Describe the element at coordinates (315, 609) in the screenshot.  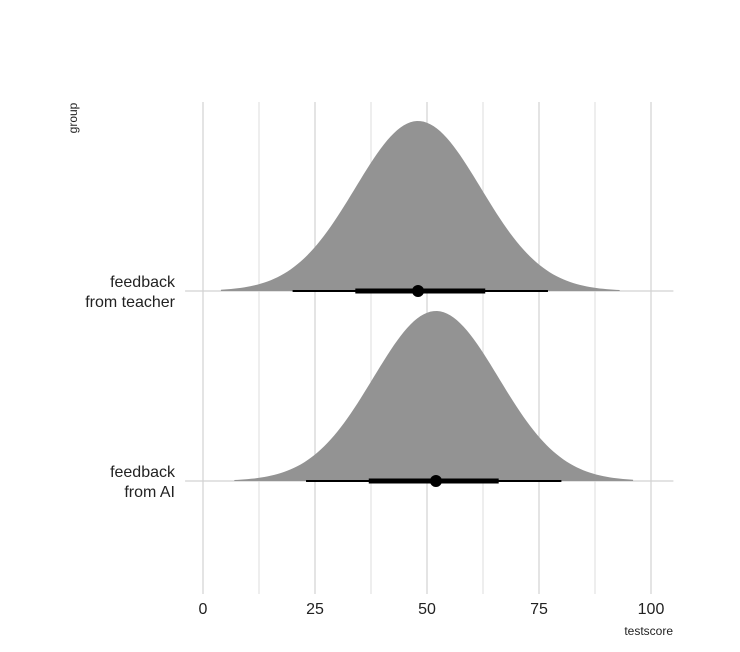
I see `x-tick-label: 25` at that location.